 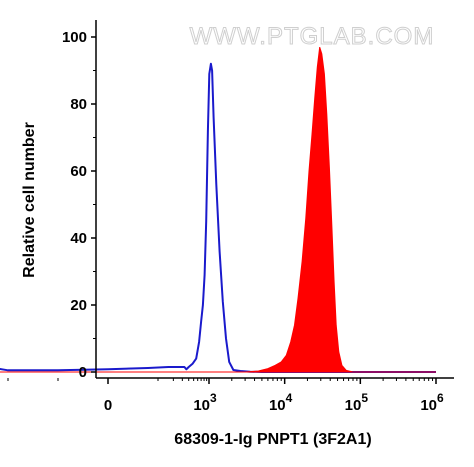 I want to click on x-tick-label-10000: 10⁴, so click(x=281, y=402).